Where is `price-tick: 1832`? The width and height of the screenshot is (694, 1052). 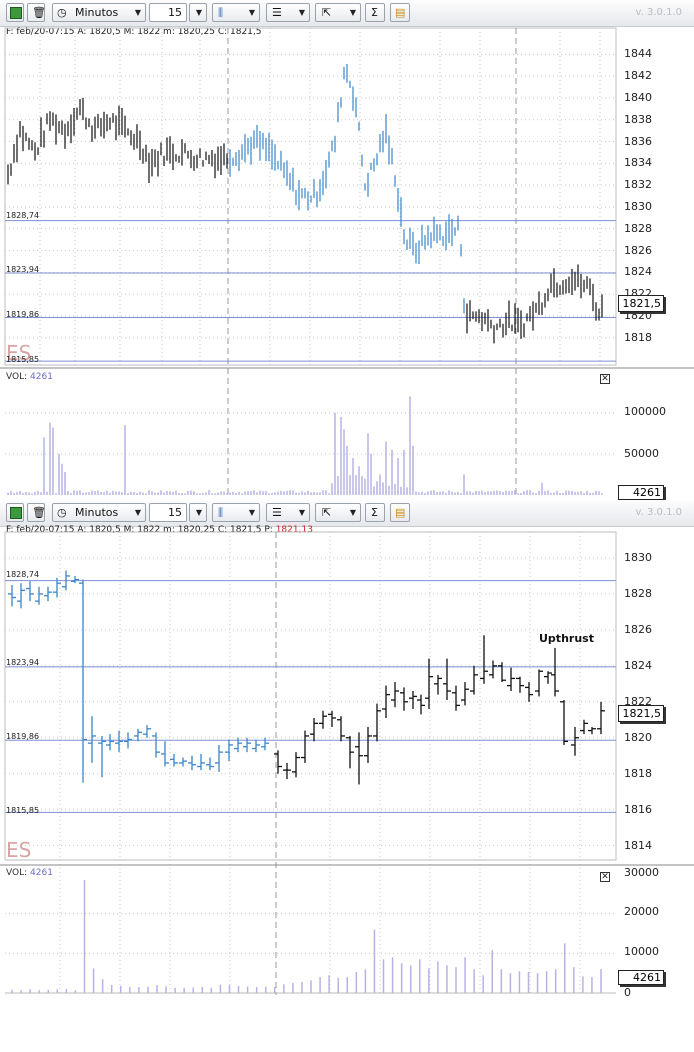 price-tick: 1832 is located at coordinates (638, 185).